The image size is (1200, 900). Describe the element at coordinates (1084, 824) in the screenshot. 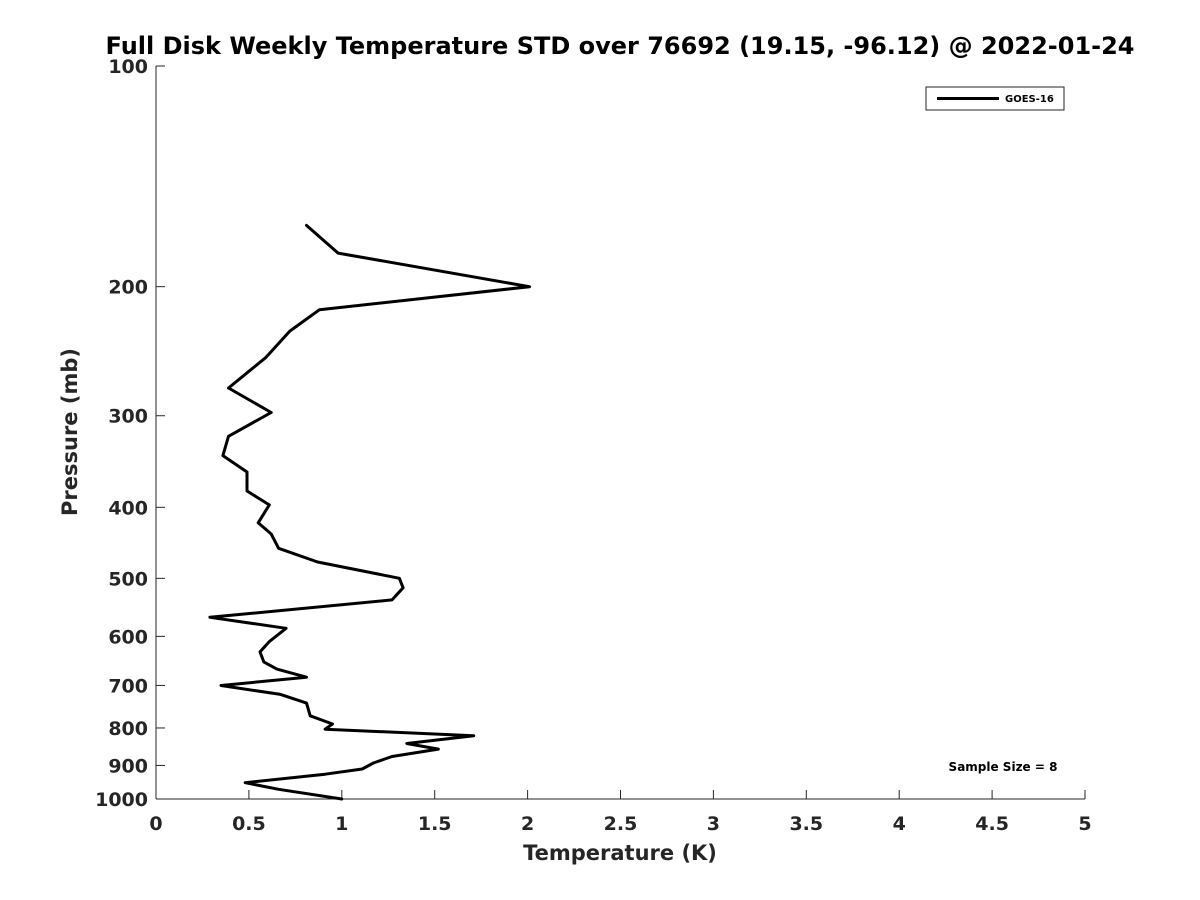

I see `x-tick-label: 5` at that location.